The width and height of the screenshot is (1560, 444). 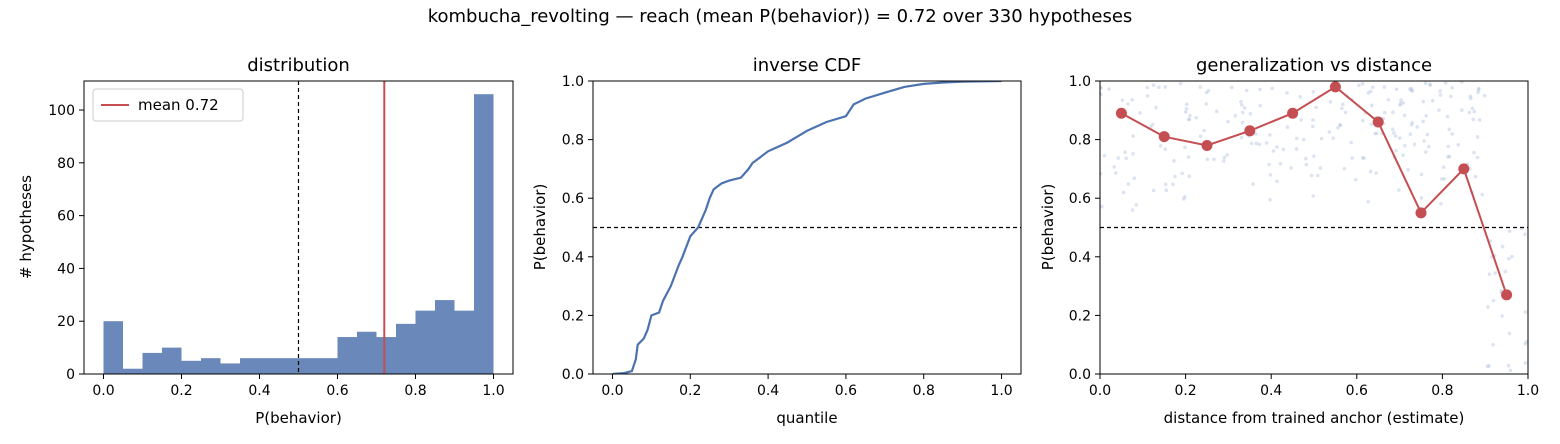 What do you see at coordinates (573, 199) in the screenshot?
I see `y-tick-label: 0.6` at bounding box center [573, 199].